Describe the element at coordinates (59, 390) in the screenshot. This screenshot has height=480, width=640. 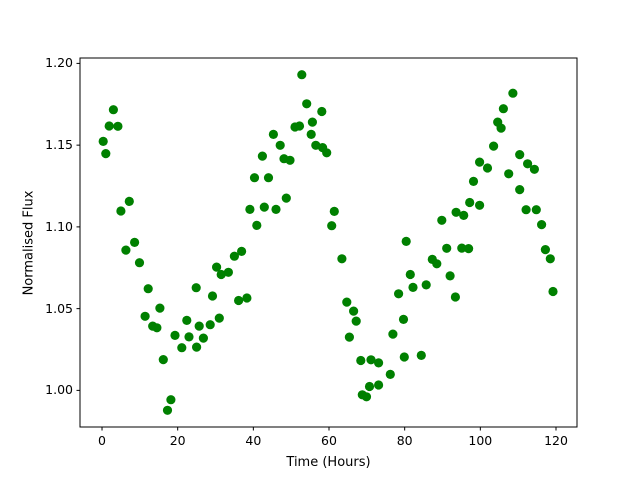
I see `y-tick-label: 1.00` at that location.